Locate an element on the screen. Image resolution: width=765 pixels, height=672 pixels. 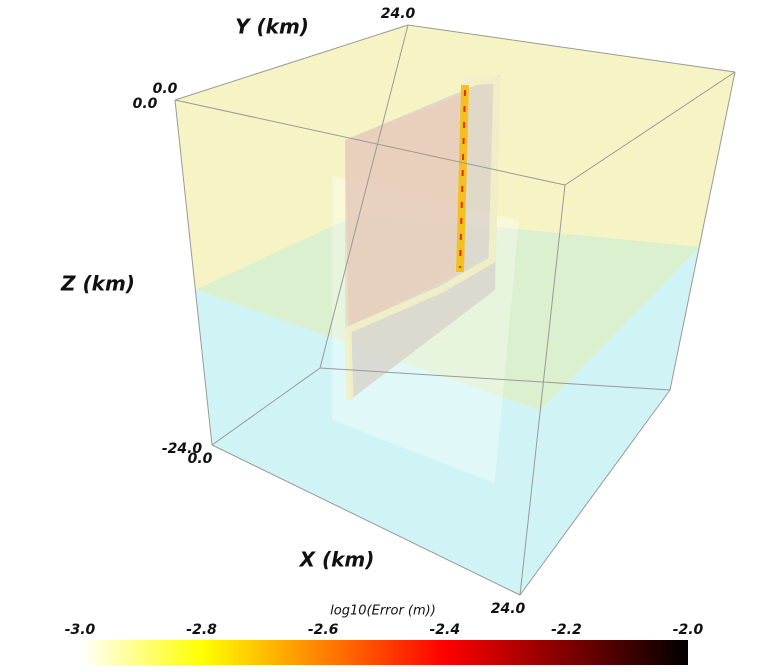
y-axis-title: Y (km) is located at coordinates (272, 27).